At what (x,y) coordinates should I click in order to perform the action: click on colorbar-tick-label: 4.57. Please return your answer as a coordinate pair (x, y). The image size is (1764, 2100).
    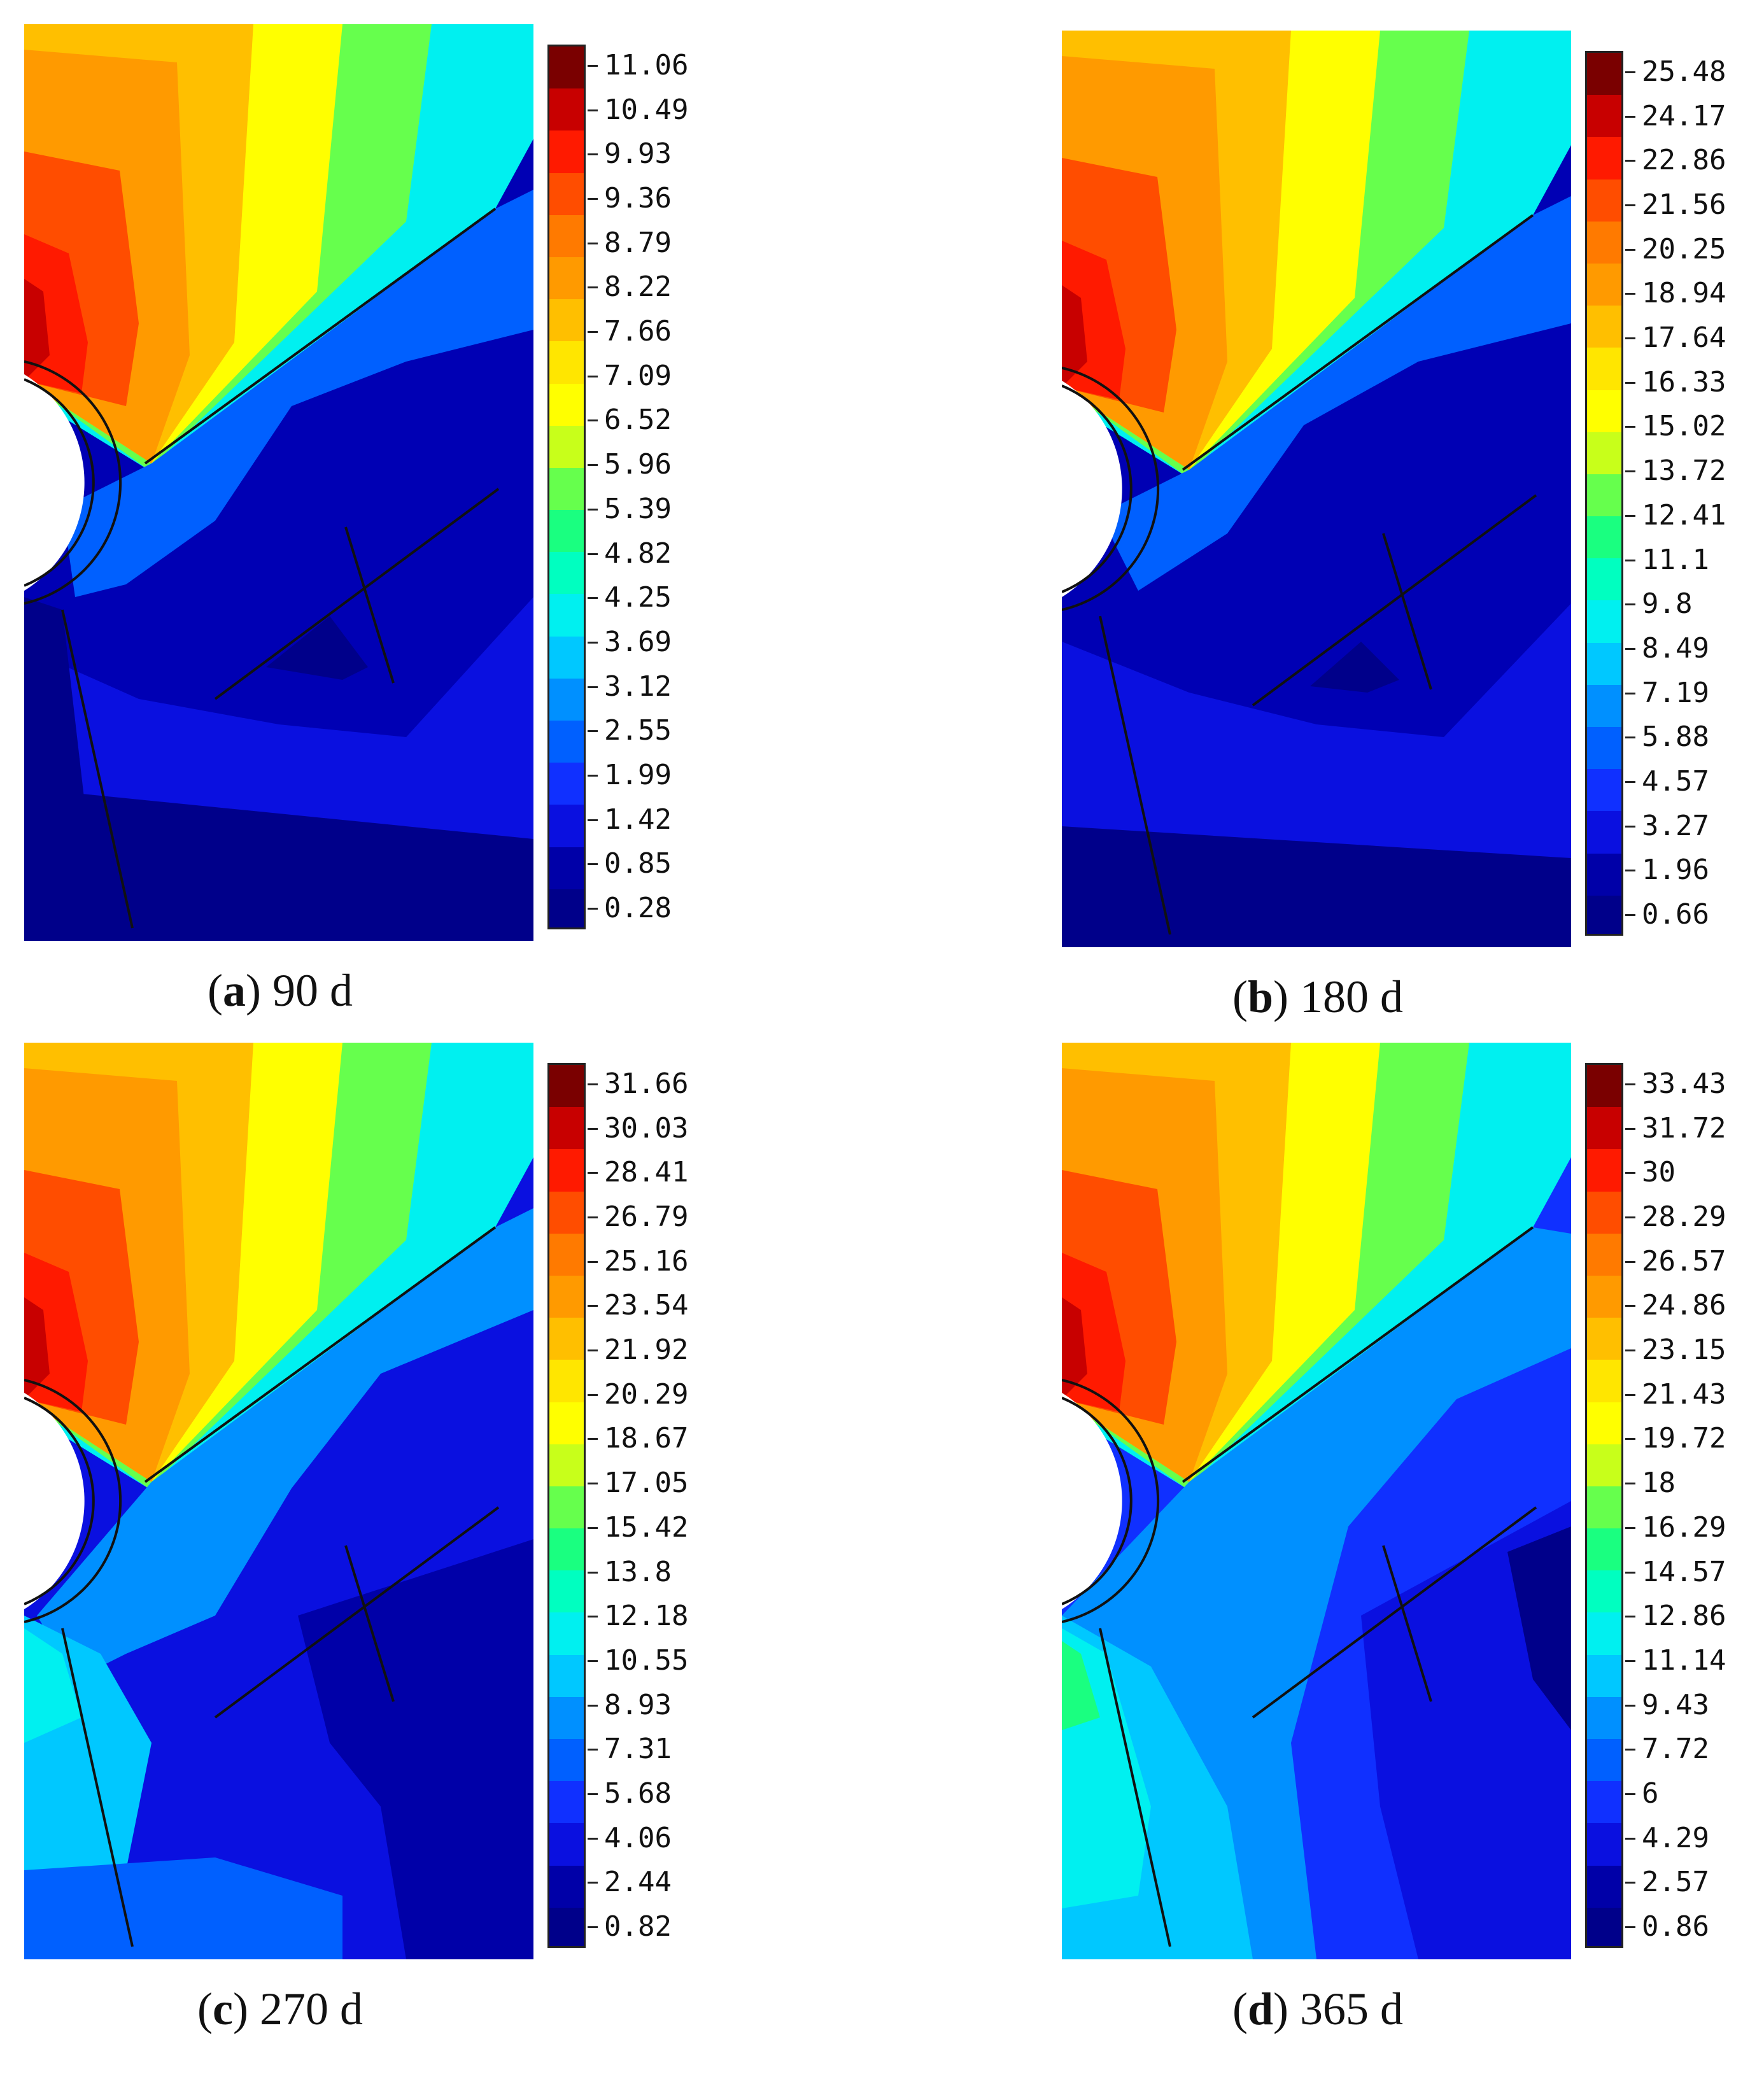
    Looking at the image, I should click on (1676, 781).